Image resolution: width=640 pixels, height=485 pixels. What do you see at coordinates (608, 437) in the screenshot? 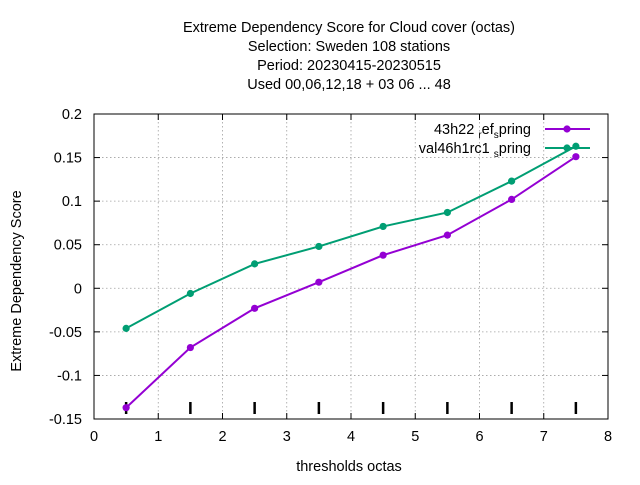
I see `x-tick-label: 8` at bounding box center [608, 437].